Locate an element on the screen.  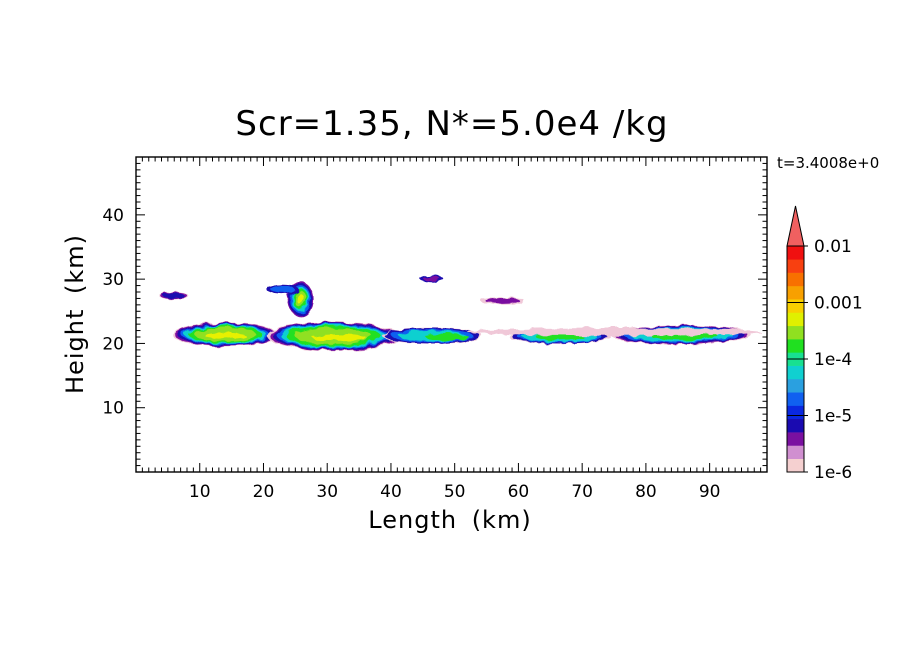
x-tick-label: 60 is located at coordinates (519, 492).